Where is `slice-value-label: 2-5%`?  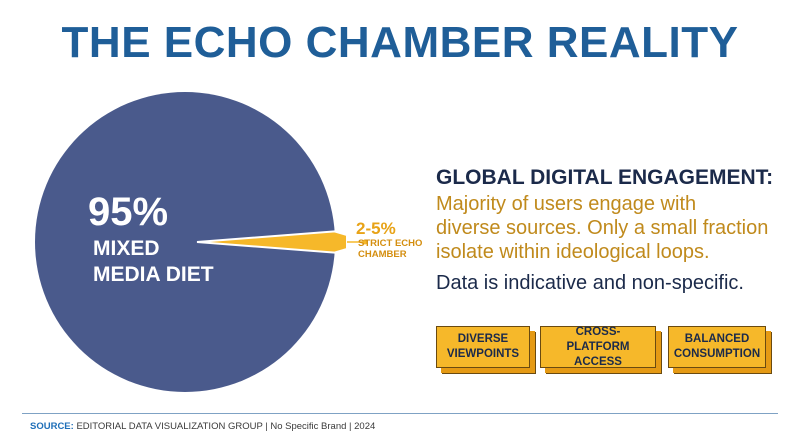 slice-value-label: 2-5% is located at coordinates (376, 228).